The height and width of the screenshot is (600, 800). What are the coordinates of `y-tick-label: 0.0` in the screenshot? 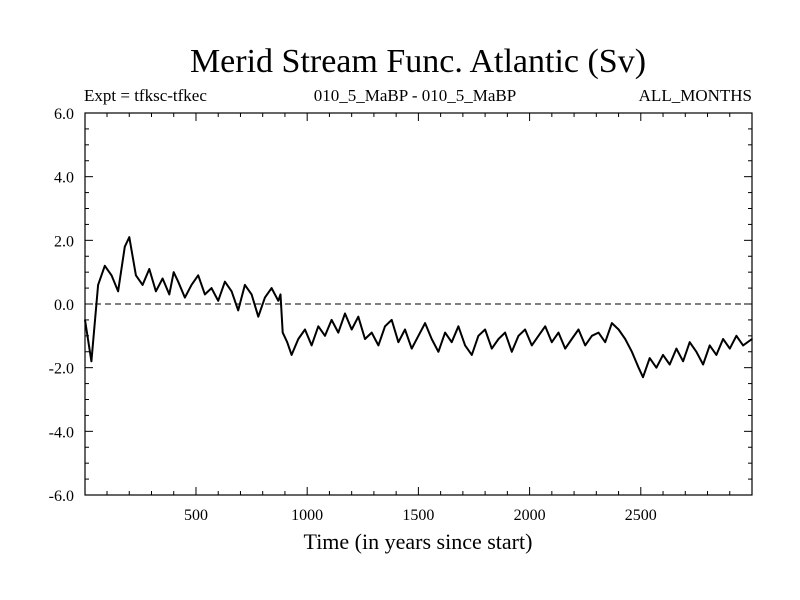 It's located at (64, 305).